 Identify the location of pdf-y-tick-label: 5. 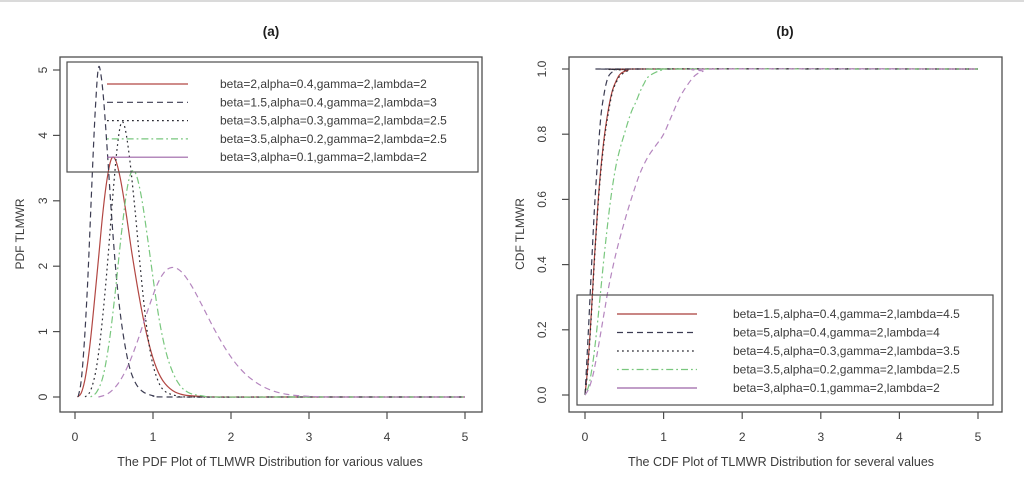
(43, 69).